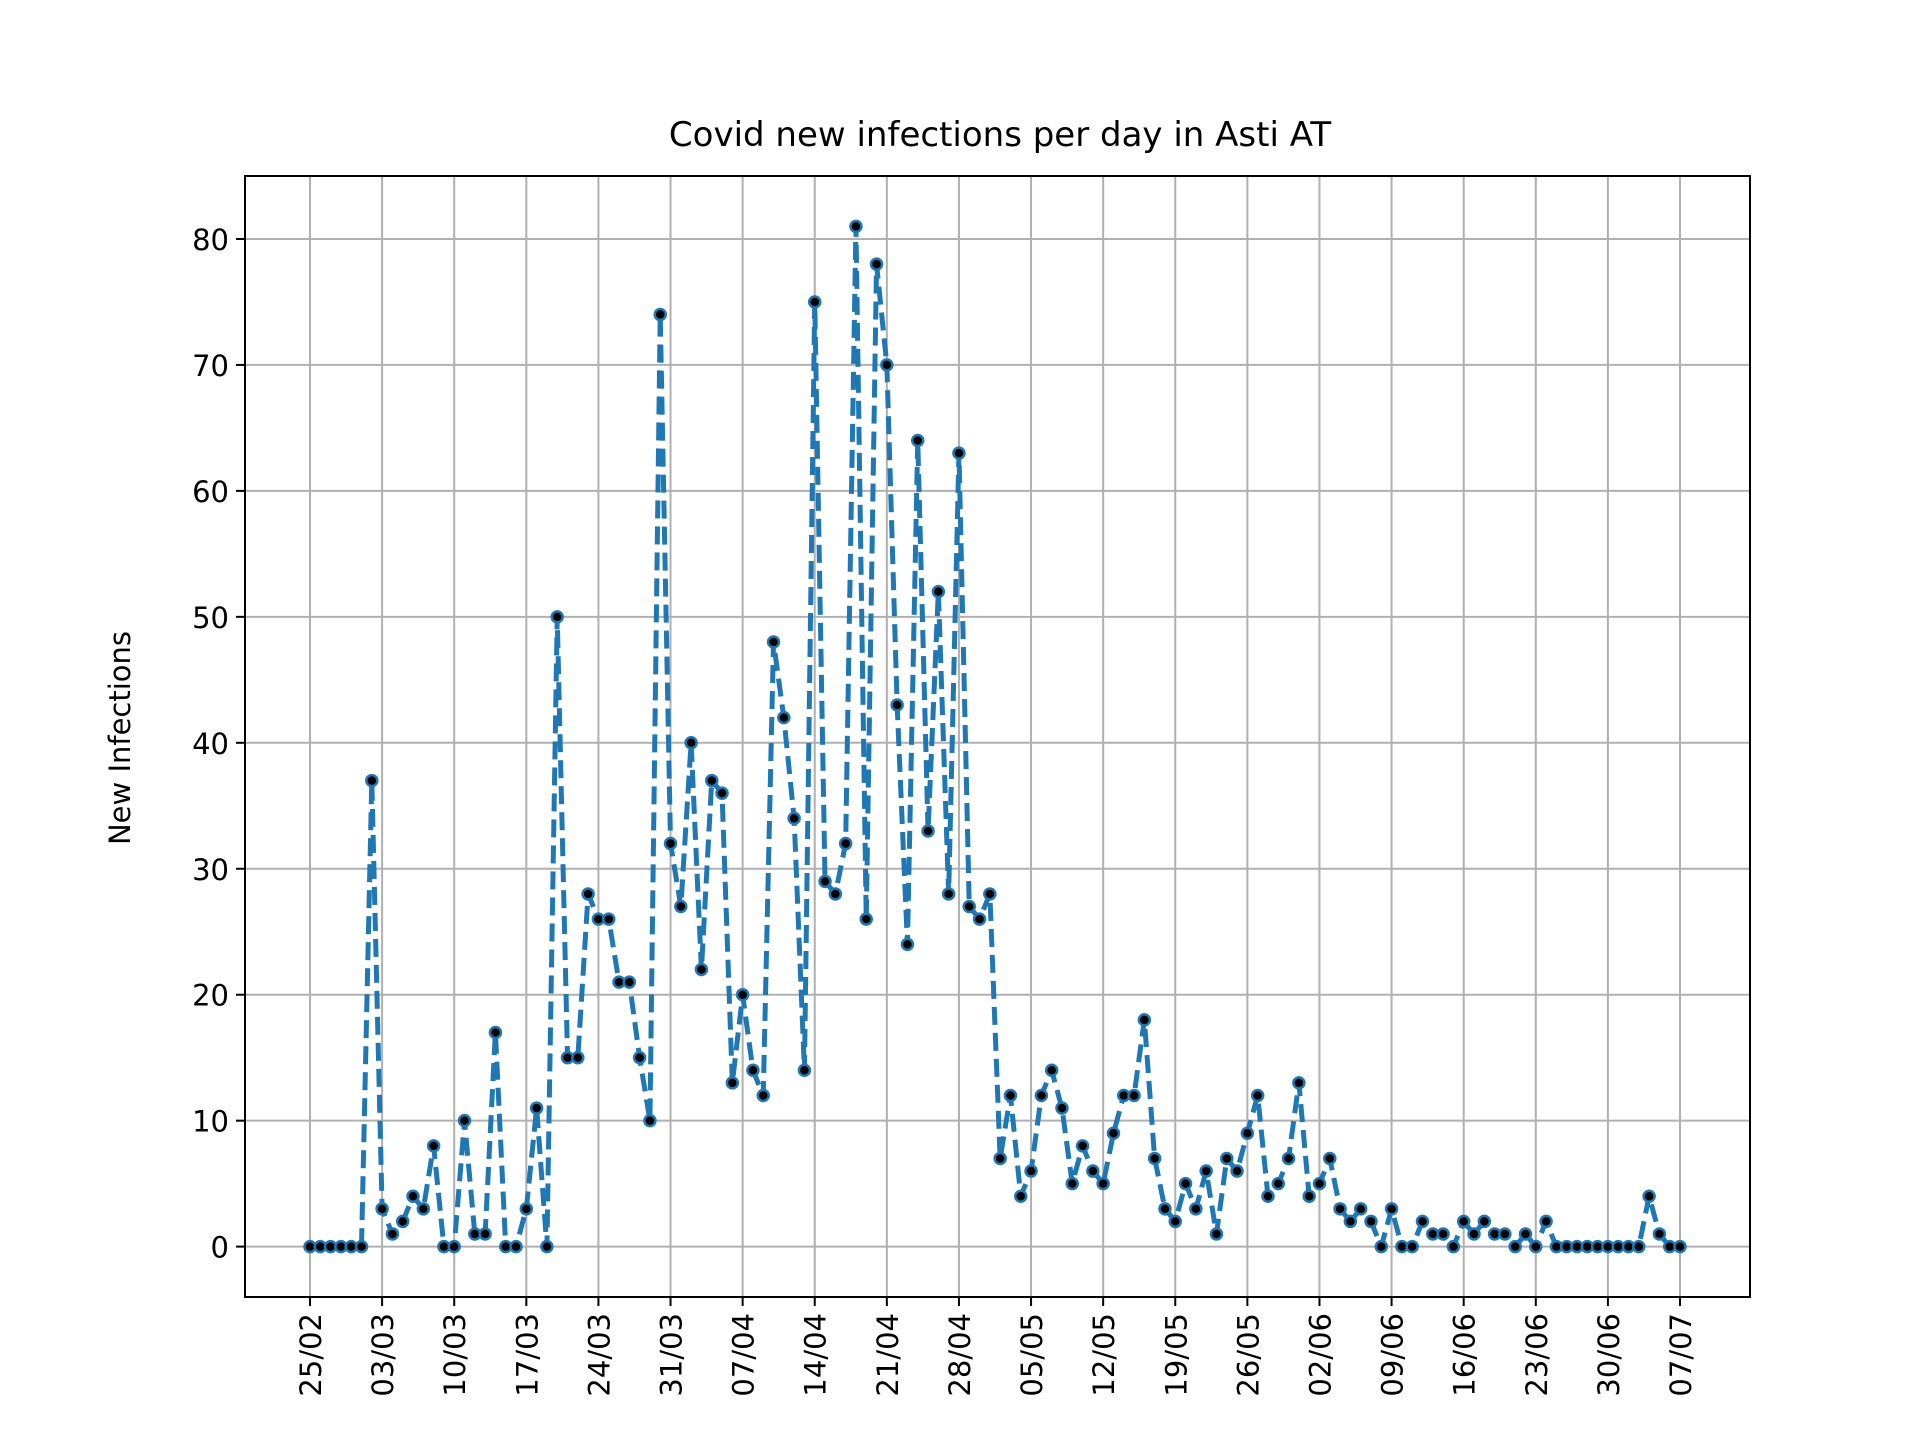  Describe the element at coordinates (1000, 135) in the screenshot. I see `chart-title: Covid new infections per day in Asti AT` at that location.